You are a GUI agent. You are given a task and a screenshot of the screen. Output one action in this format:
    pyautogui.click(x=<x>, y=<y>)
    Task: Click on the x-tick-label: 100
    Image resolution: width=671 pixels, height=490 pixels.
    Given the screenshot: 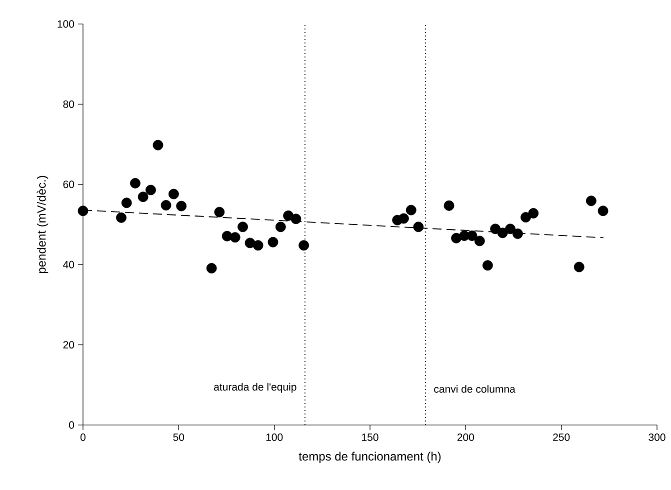 What is the action you would take?
    pyautogui.click(x=274, y=437)
    